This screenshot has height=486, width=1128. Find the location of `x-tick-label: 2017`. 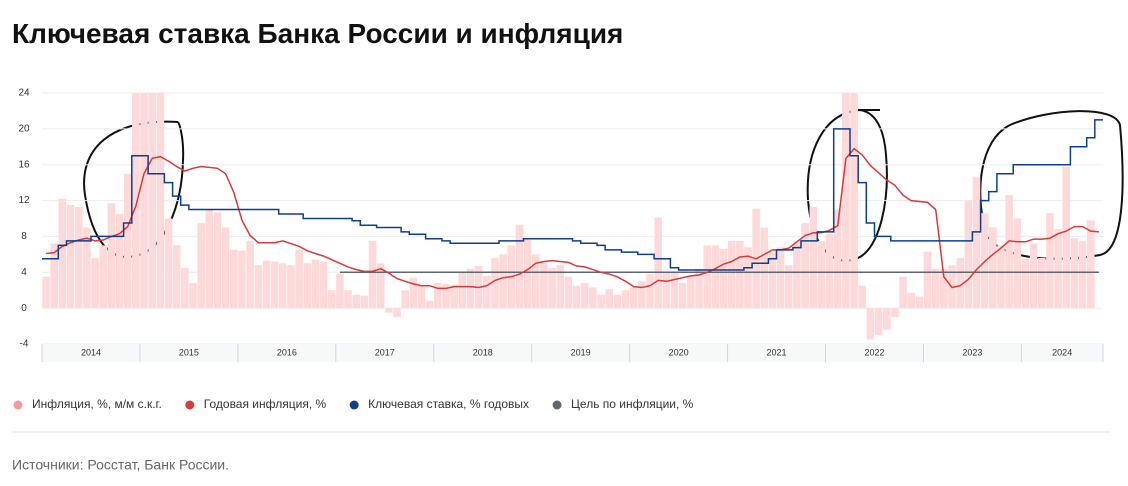

x-tick-label: 2017 is located at coordinates (385, 352).